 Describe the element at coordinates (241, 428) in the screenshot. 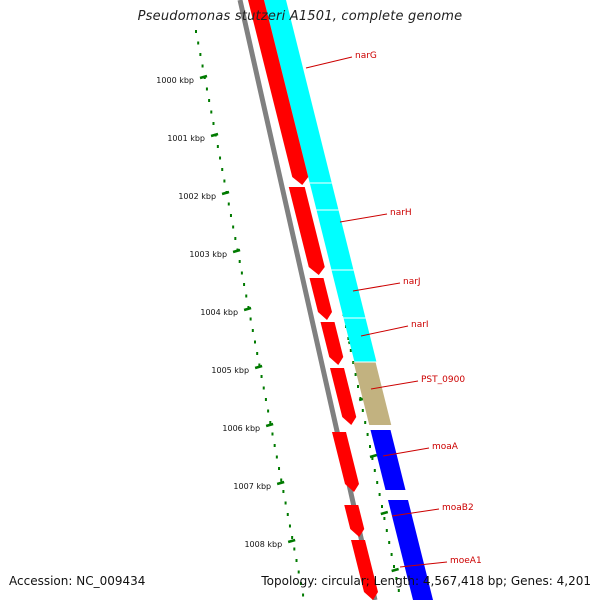

I see `kbp-label: 1006 kbp` at that location.